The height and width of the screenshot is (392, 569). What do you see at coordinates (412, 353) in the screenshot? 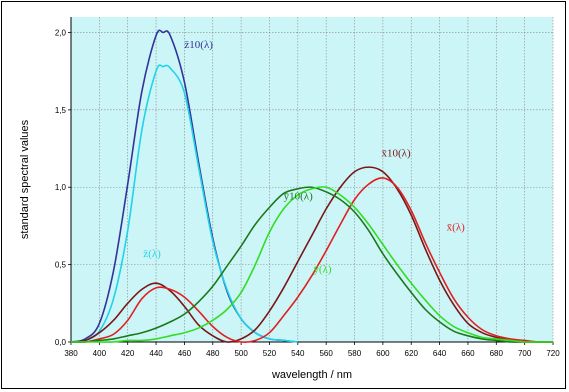
I see `x-tick-label: 620` at bounding box center [412, 353].